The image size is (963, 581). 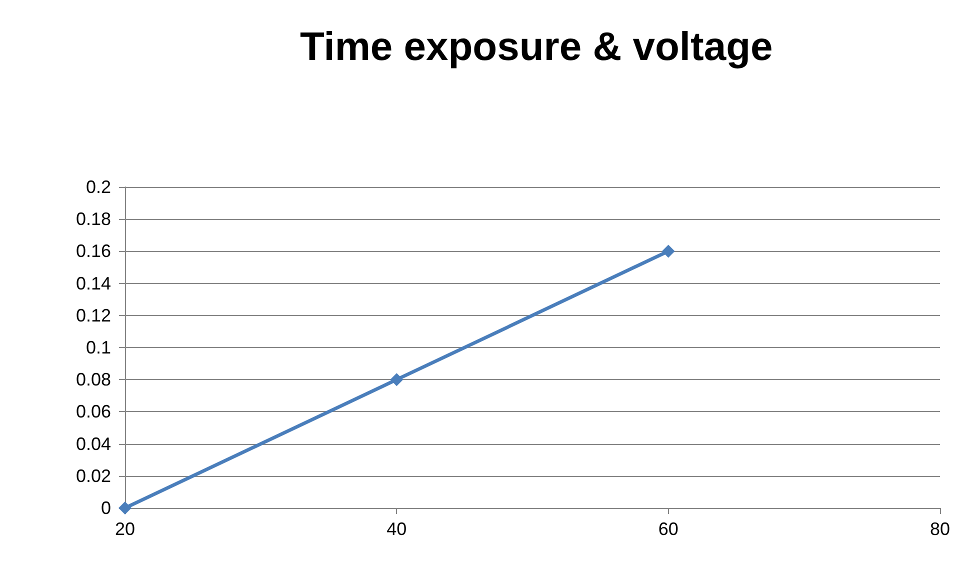 What do you see at coordinates (396, 529) in the screenshot?
I see `x-tick-label: 40` at bounding box center [396, 529].